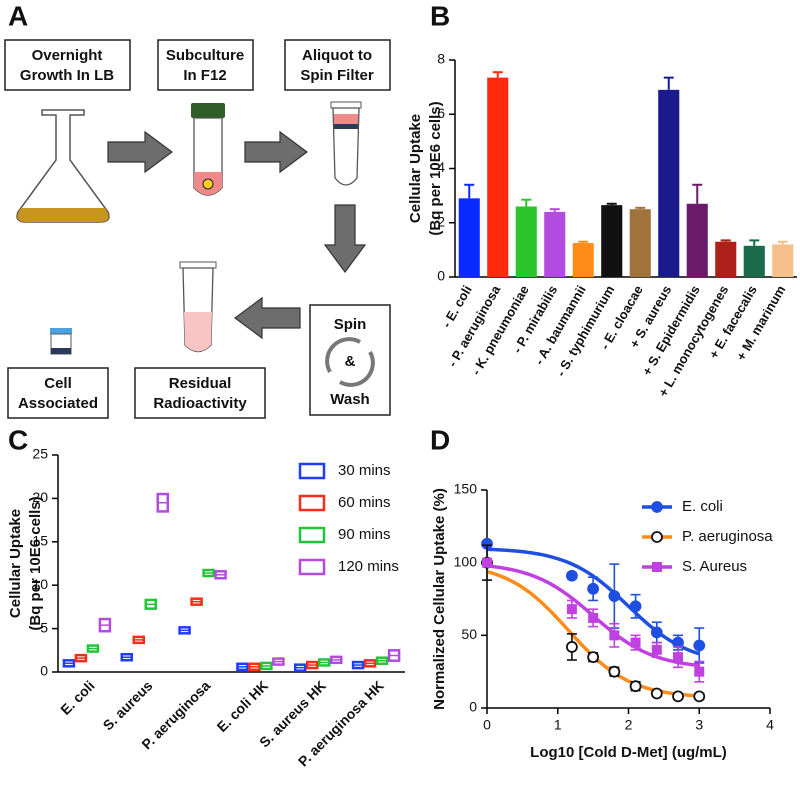  What do you see at coordinates (593, 601) in the screenshot?
I see `fit-curve` at bounding box center [593, 601].